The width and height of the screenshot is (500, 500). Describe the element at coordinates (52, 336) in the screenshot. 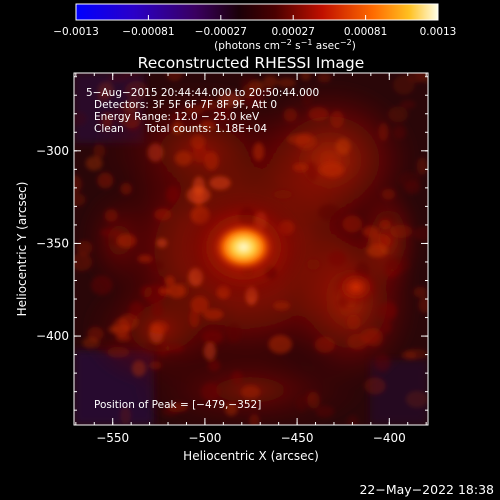

I see `y-tick-label: −400` at that location.